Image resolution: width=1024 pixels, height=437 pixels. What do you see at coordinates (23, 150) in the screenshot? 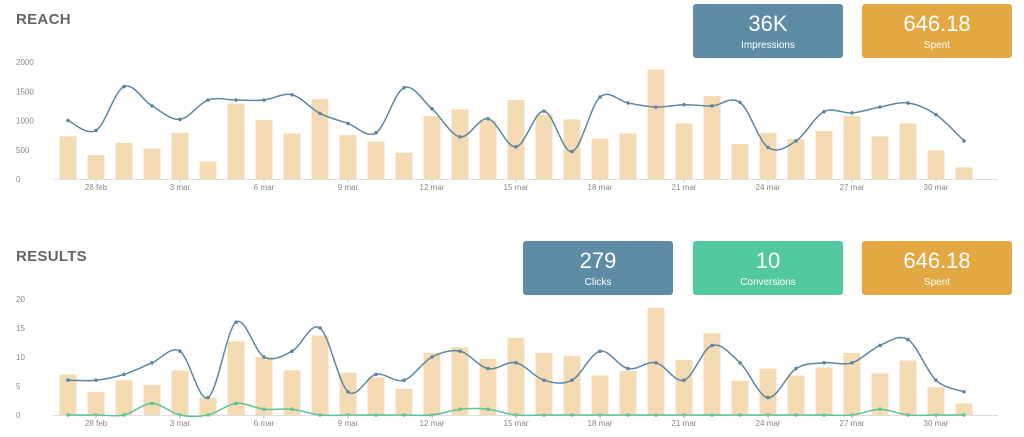
I see `reach-y-tick-label: 500` at bounding box center [23, 150].